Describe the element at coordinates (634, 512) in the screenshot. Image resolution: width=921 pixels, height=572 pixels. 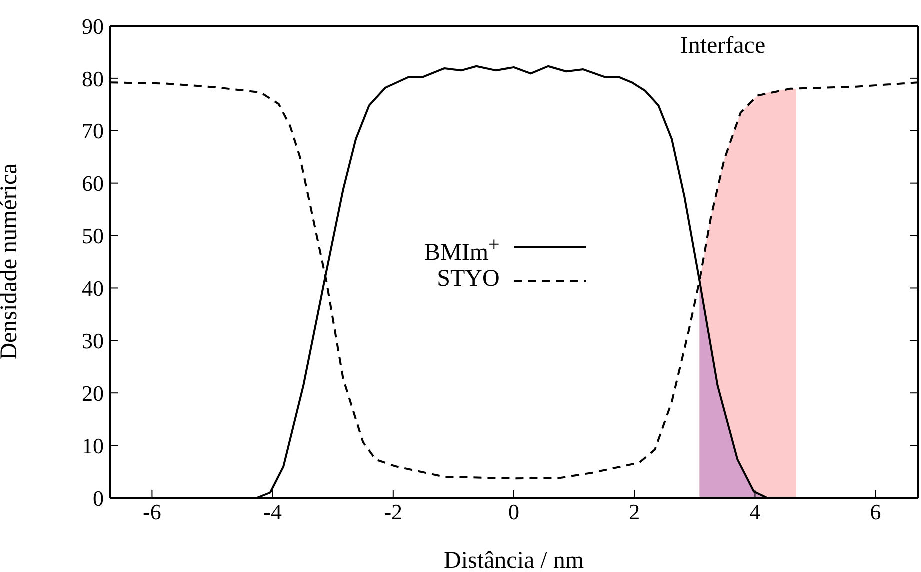
I see `x-tick-label: 2` at that location.